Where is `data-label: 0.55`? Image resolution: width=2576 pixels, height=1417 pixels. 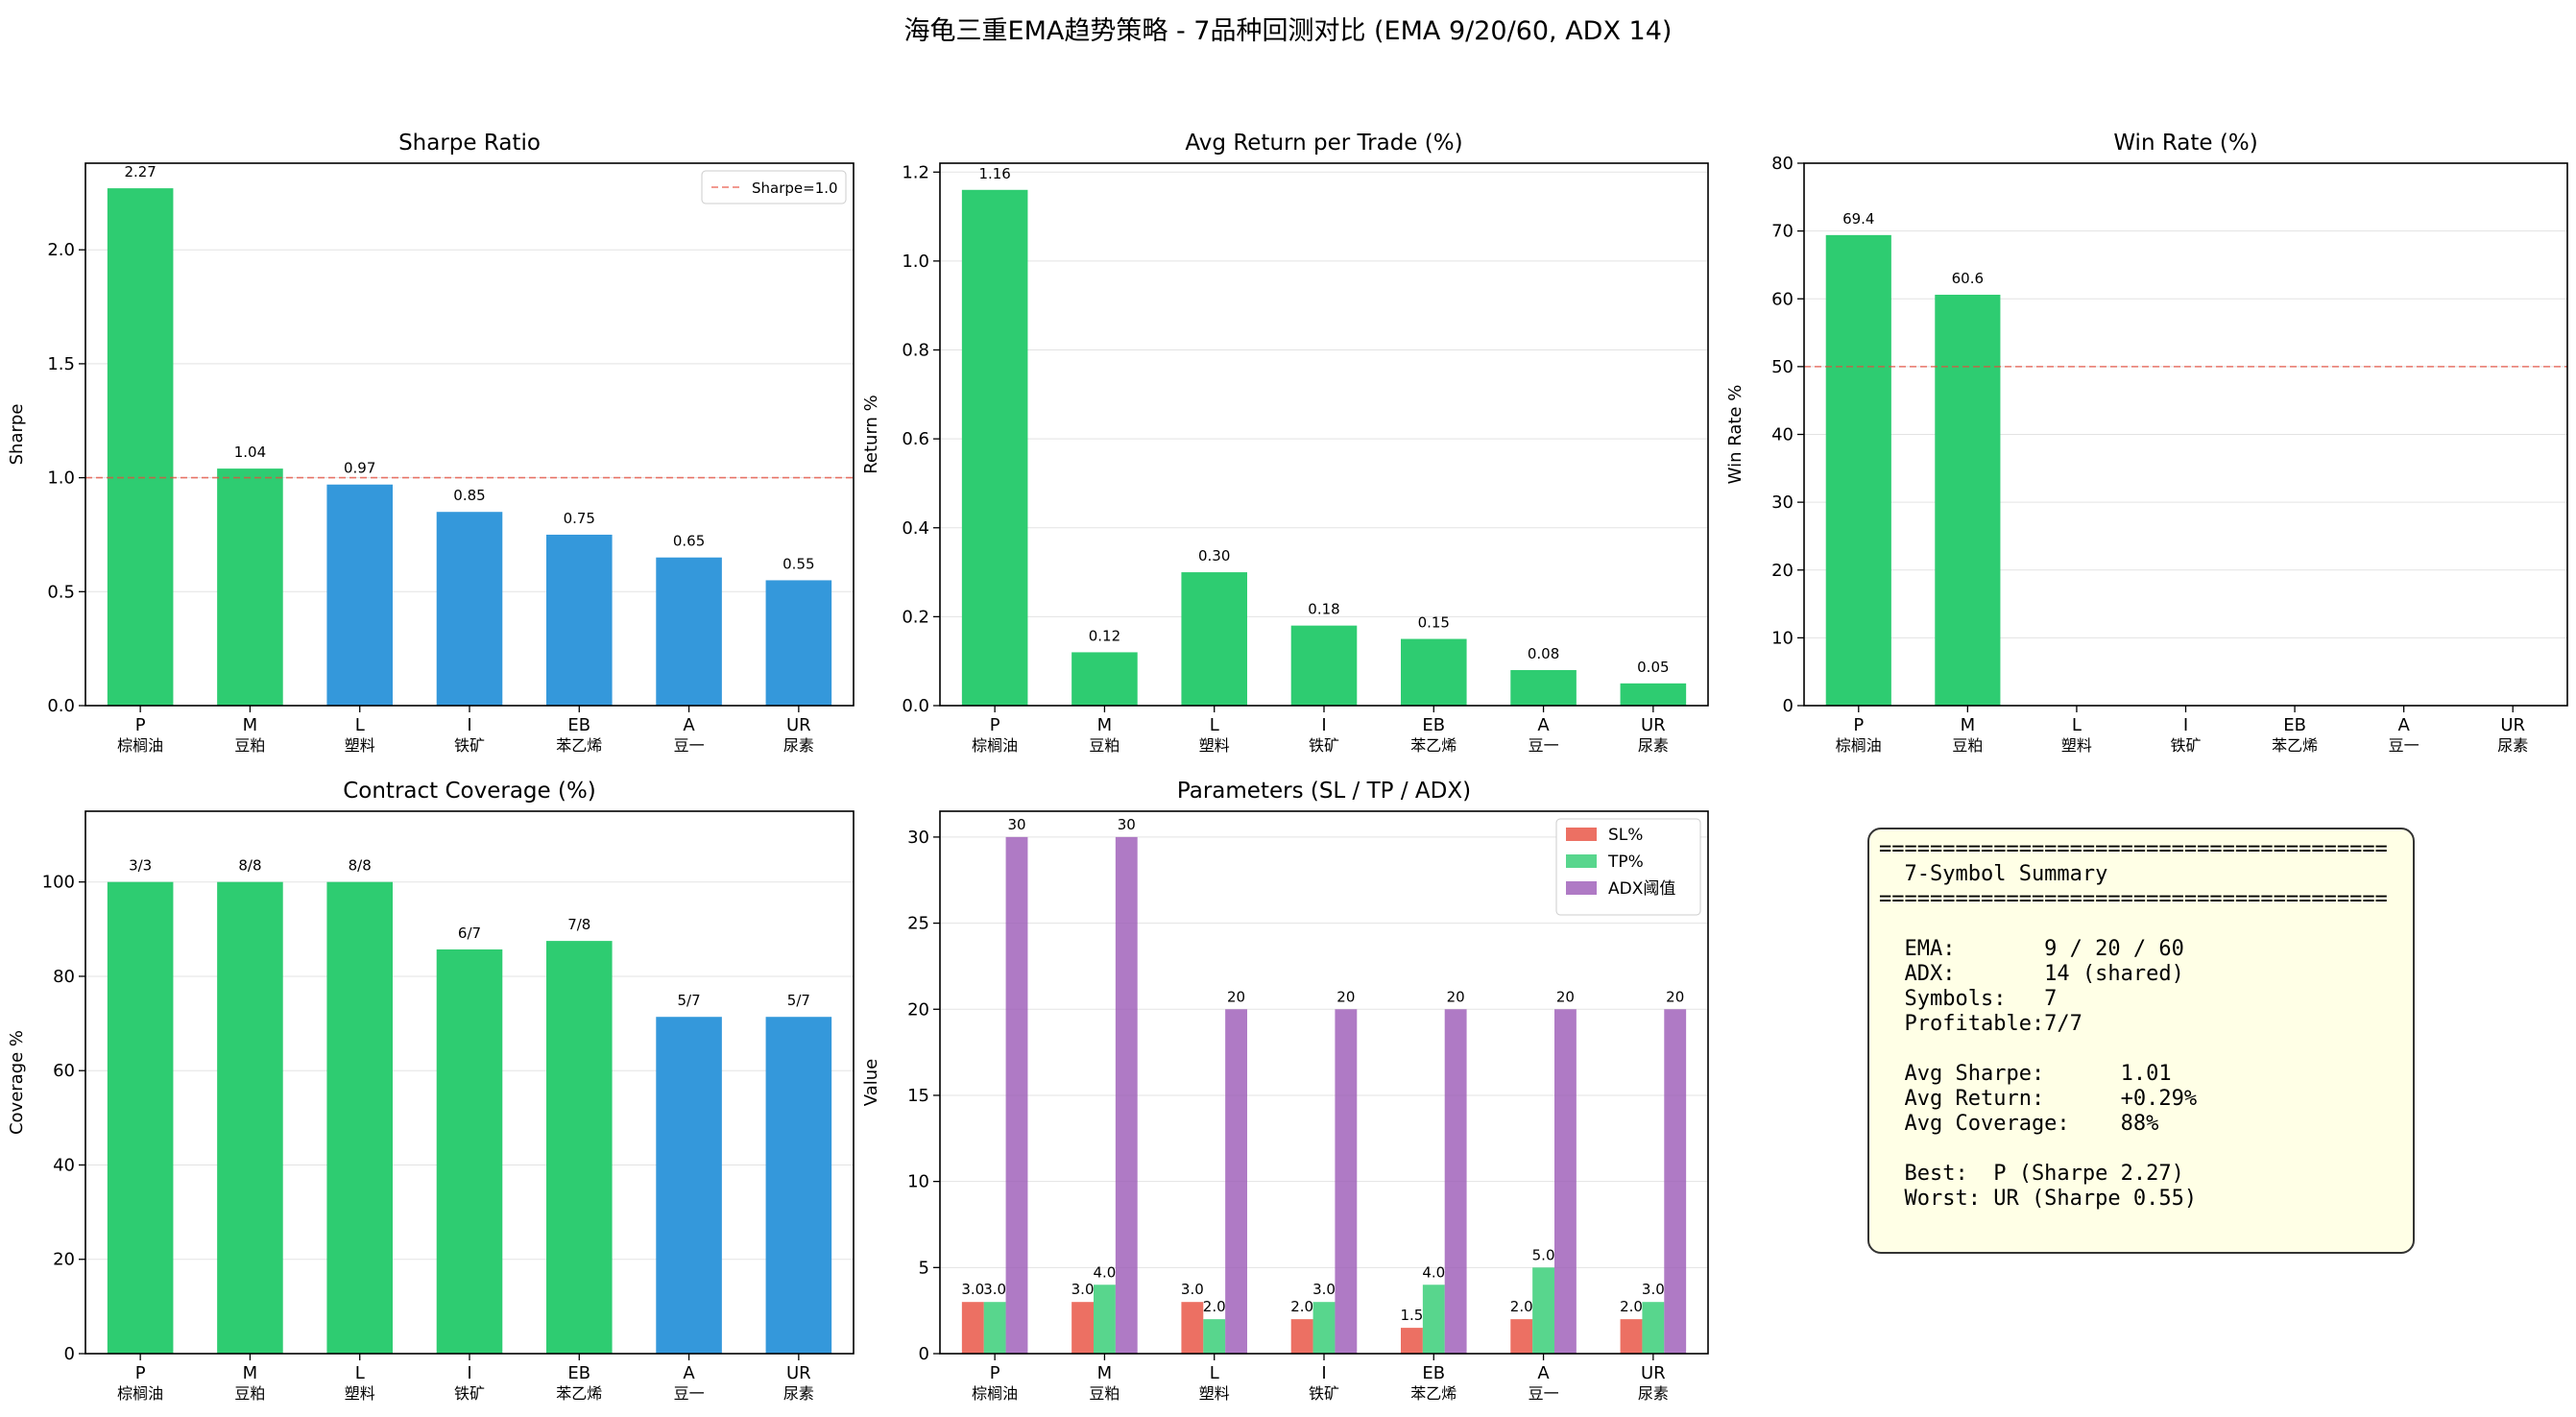
data-label: 0.55 is located at coordinates (798, 563).